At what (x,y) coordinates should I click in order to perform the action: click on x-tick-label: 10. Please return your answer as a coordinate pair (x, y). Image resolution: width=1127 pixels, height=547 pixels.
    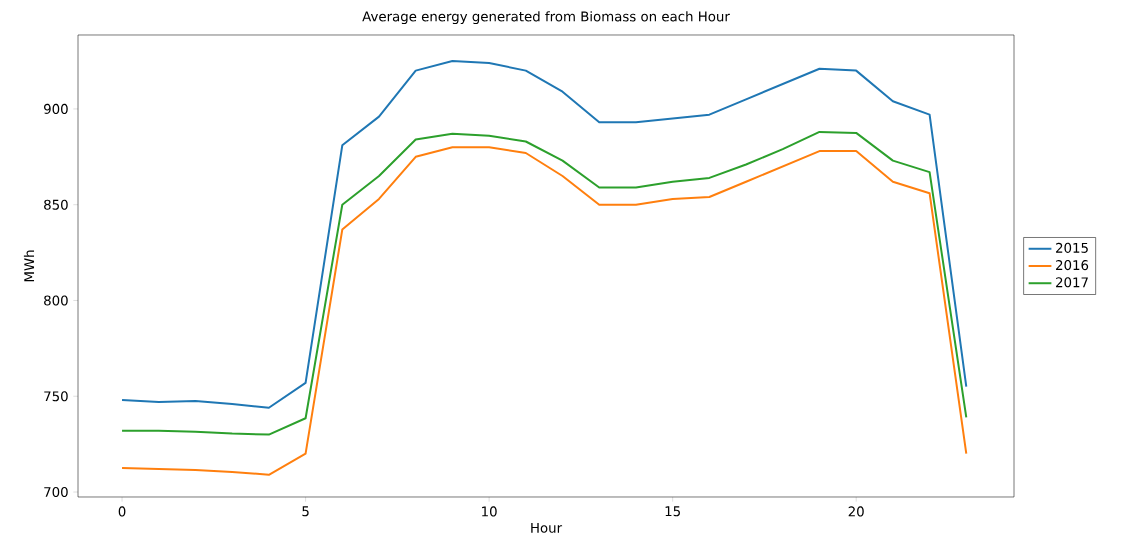
    Looking at the image, I should click on (489, 511).